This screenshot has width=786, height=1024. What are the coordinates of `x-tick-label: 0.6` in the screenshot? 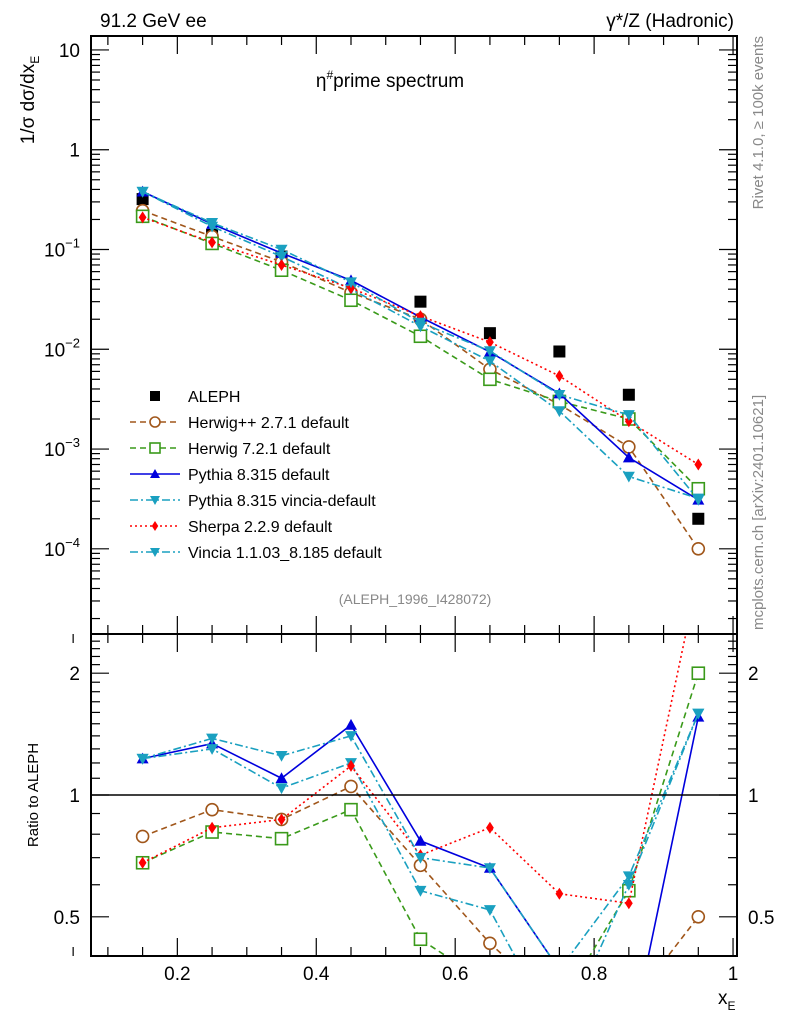 It's located at (455, 974).